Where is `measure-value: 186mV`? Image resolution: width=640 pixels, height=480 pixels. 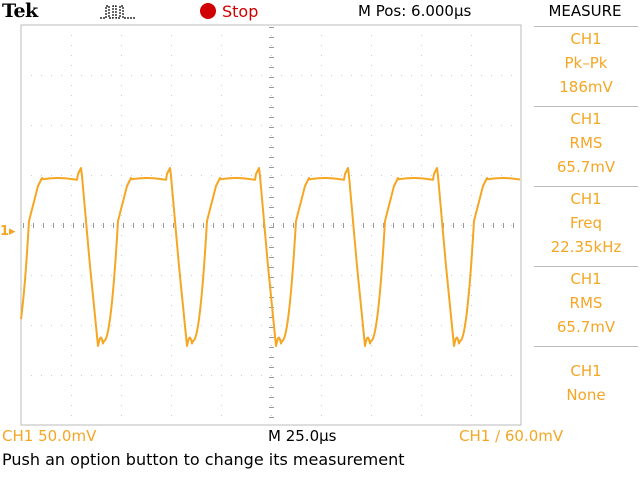 measure-value: 186mV is located at coordinates (586, 87).